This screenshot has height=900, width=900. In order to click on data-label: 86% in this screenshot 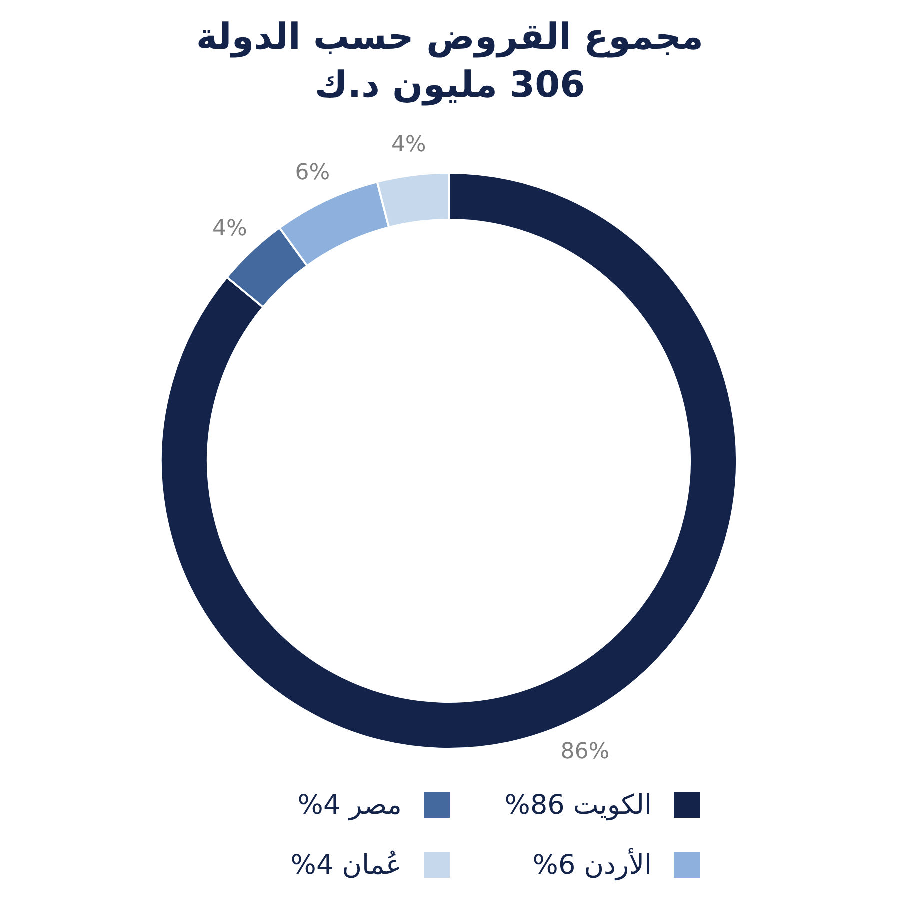, I will do `click(585, 752)`.